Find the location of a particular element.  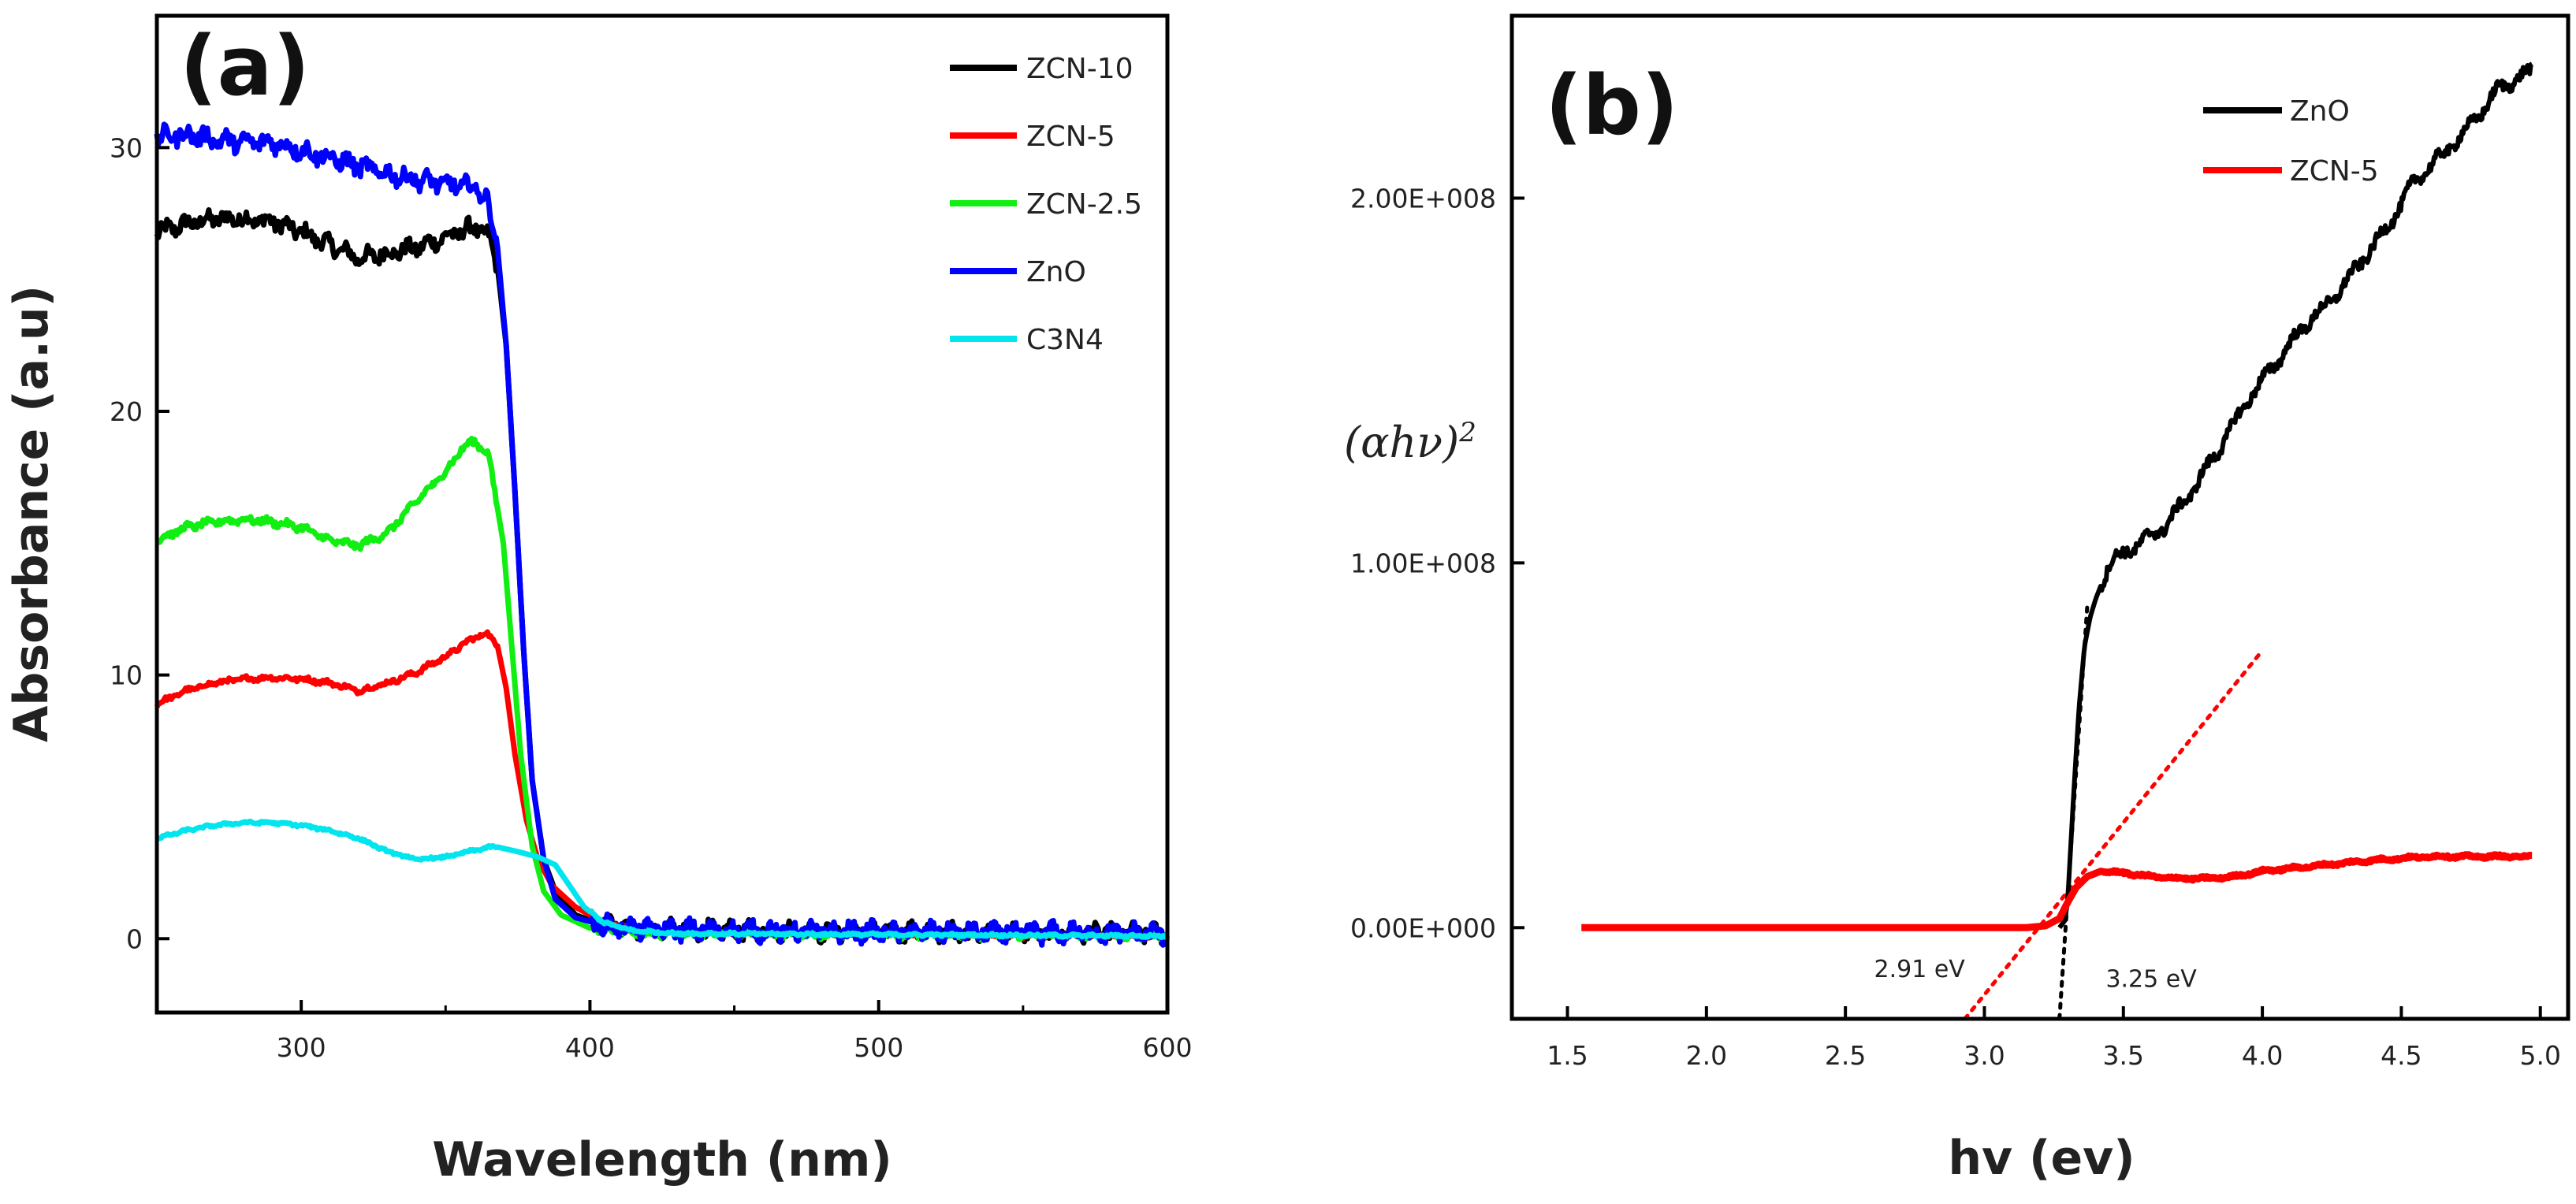

panel-a-x-tick-label: 500 is located at coordinates (878, 1048).